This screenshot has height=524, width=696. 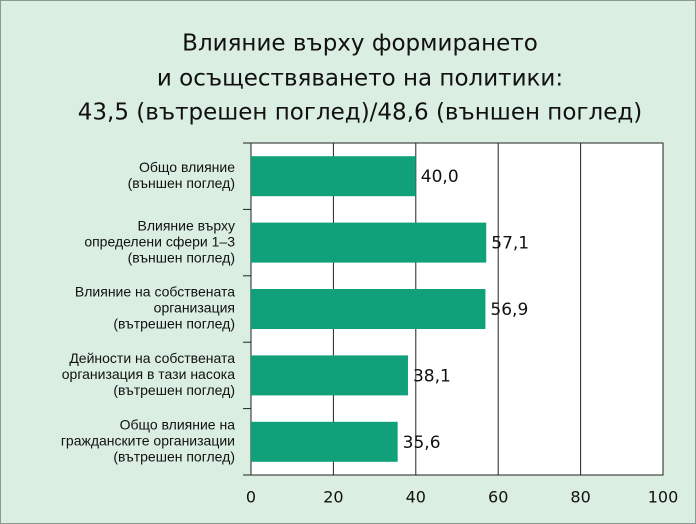 I want to click on value-label: 35,6, so click(x=422, y=443).